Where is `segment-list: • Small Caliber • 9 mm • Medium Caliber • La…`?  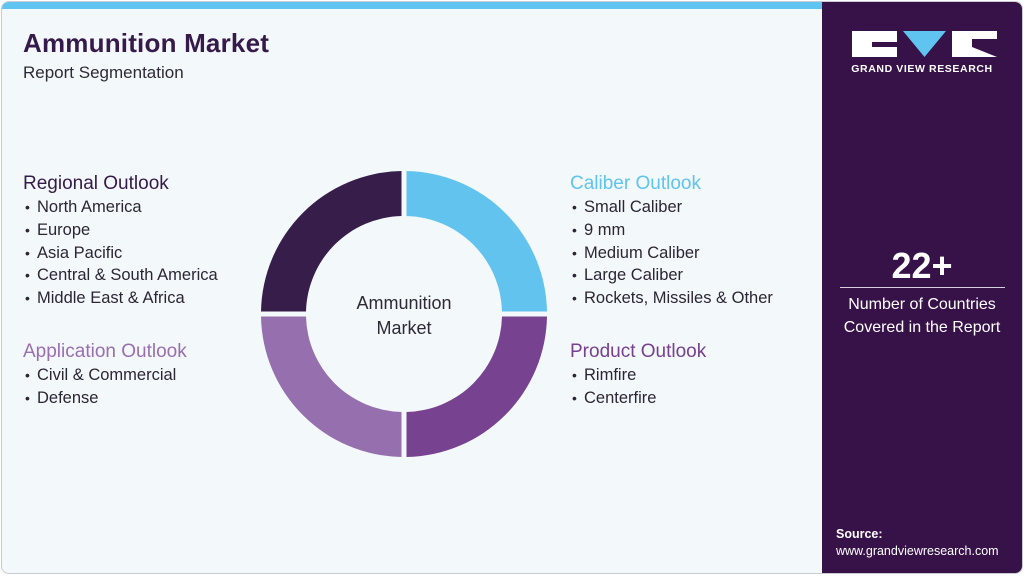
segment-list: • Small Caliber • 9 mm • Medium Caliber • La… is located at coordinates (671, 253).